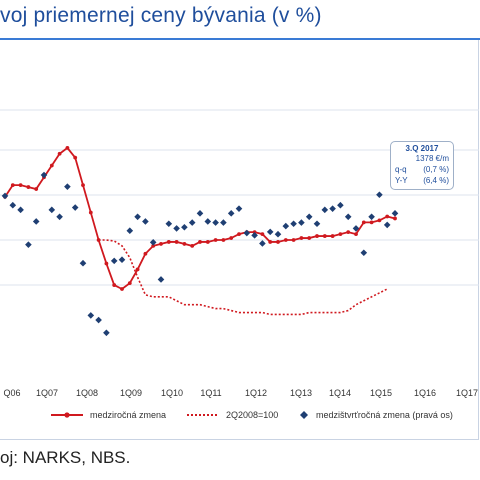 Image resolution: width=480 pixels, height=480 pixels. I want to click on callout-yy-label: Y-Y, so click(401, 180).